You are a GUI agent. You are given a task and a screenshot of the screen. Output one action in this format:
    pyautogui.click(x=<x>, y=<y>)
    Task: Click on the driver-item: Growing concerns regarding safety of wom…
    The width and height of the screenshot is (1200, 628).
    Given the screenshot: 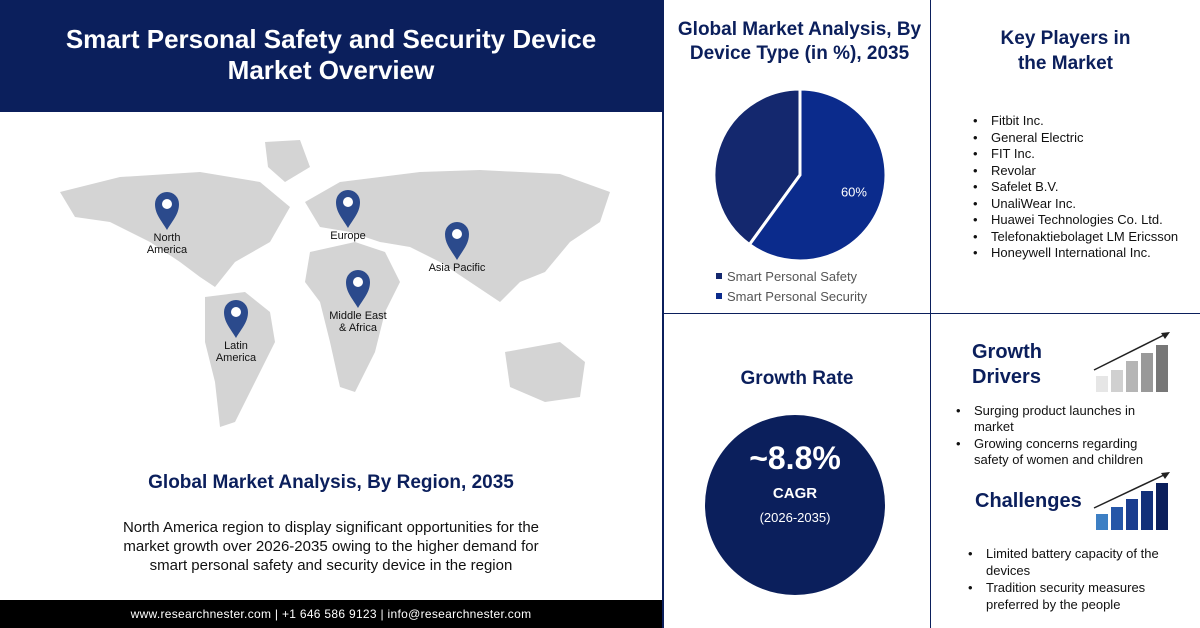 What is the action you would take?
    pyautogui.click(x=1065, y=452)
    